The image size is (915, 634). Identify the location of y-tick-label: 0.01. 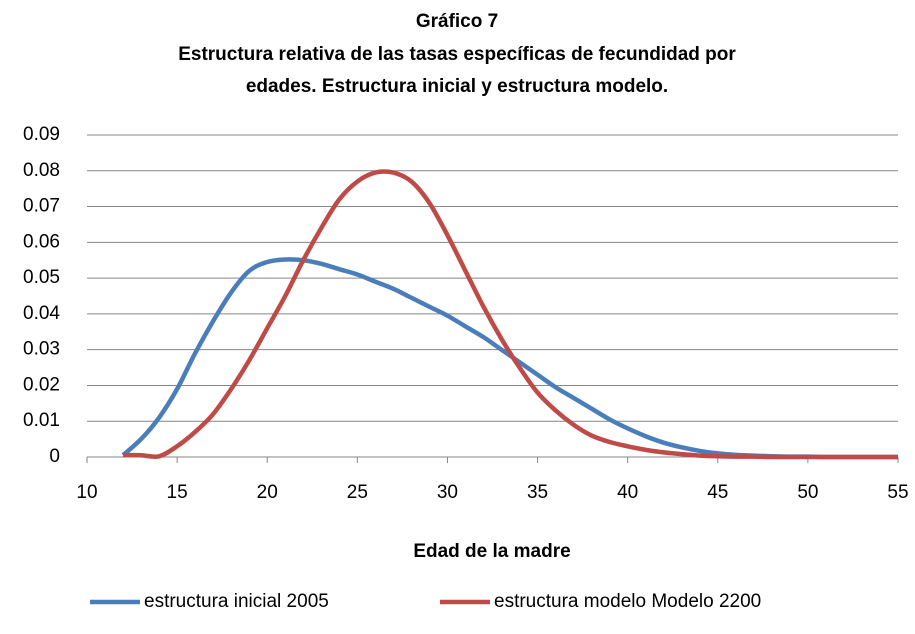
(41, 420).